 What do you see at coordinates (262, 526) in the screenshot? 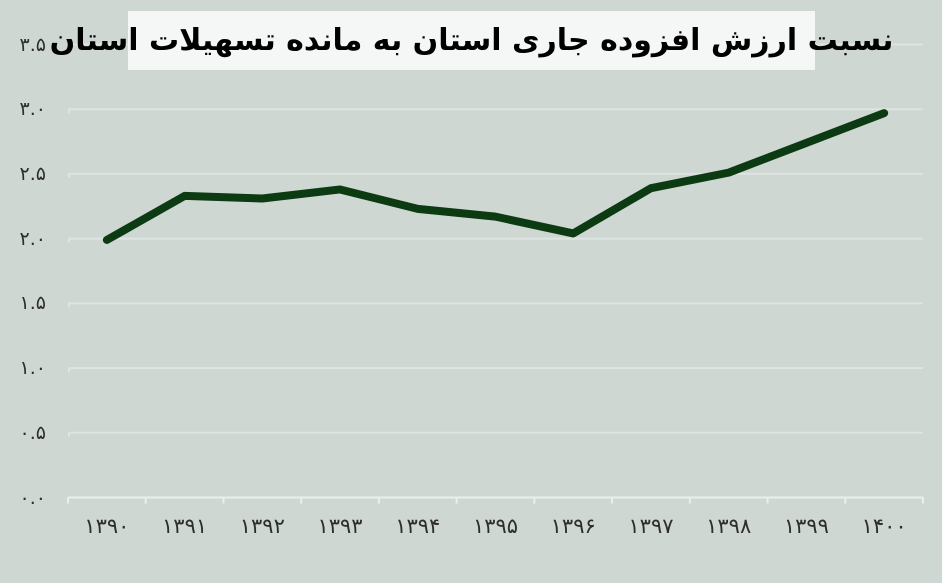
I see `x-tick-label: ۱۳۹۲` at bounding box center [262, 526].